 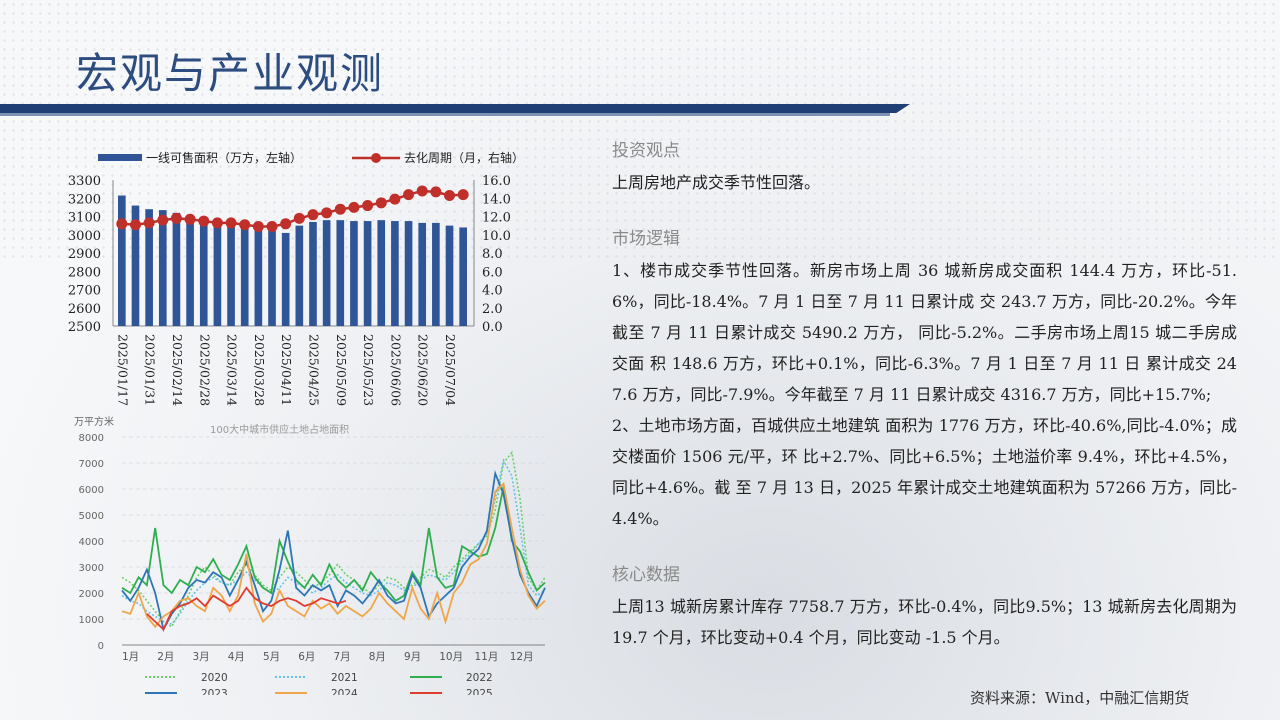 What do you see at coordinates (395, 370) in the screenshot?
I see `x-tick-label: 2025/06/06` at bounding box center [395, 370].